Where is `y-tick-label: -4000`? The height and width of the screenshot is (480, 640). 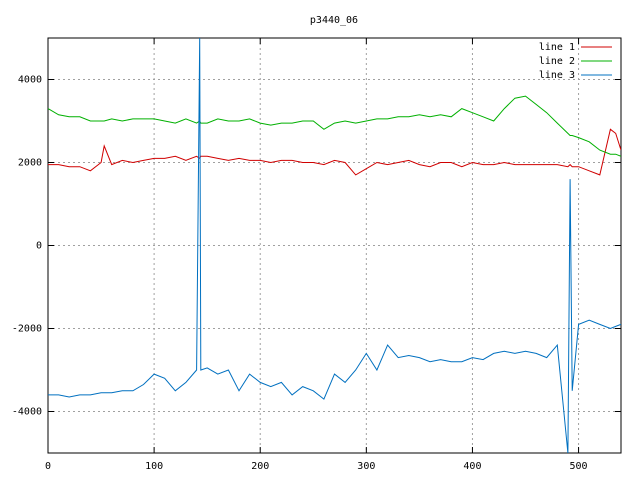 y-tick-label: -4000 is located at coordinates (27, 412).